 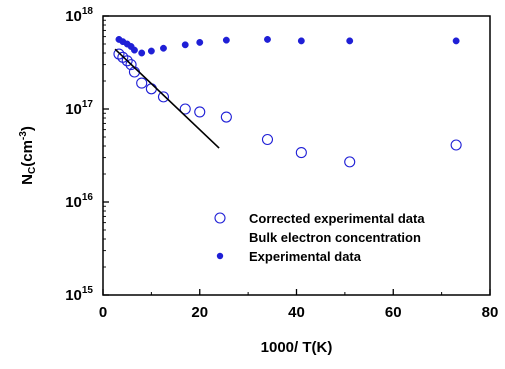 What do you see at coordinates (32, 170) in the screenshot?
I see `y-axis-title-sub: C` at bounding box center [32, 170].